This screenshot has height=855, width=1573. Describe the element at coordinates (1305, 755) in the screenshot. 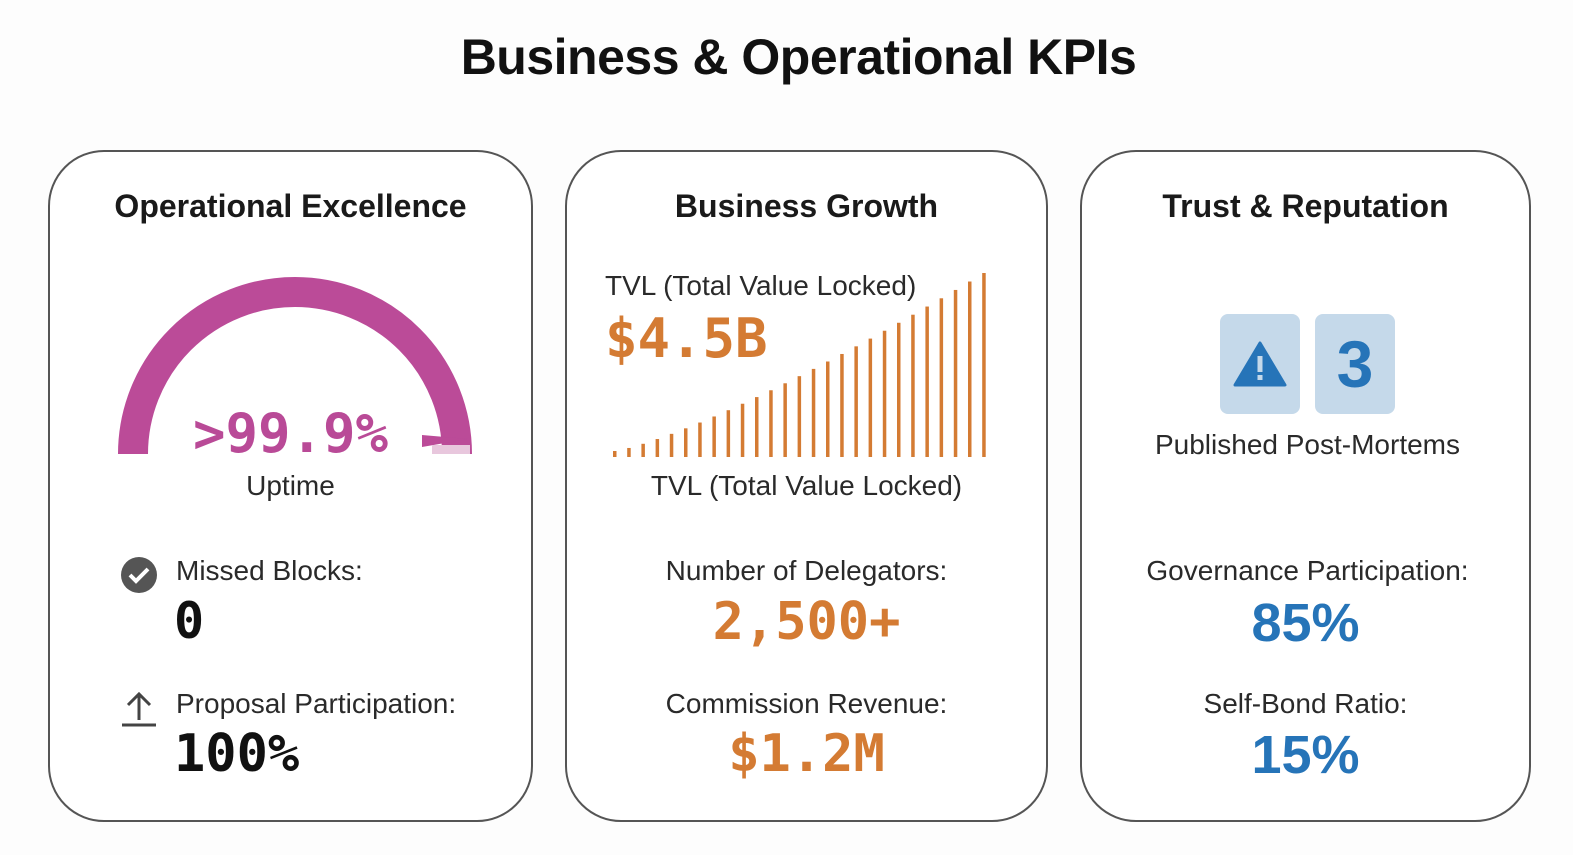

I see `self-bond-value: 15%` at that location.